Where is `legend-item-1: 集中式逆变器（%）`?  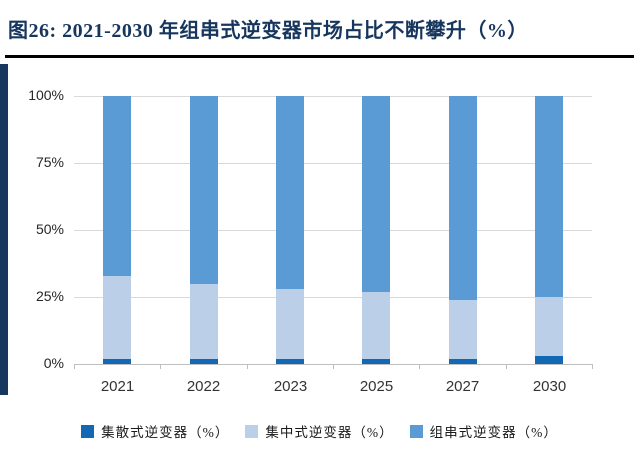
legend-item-1: 集中式逆变器（%） is located at coordinates (319, 431).